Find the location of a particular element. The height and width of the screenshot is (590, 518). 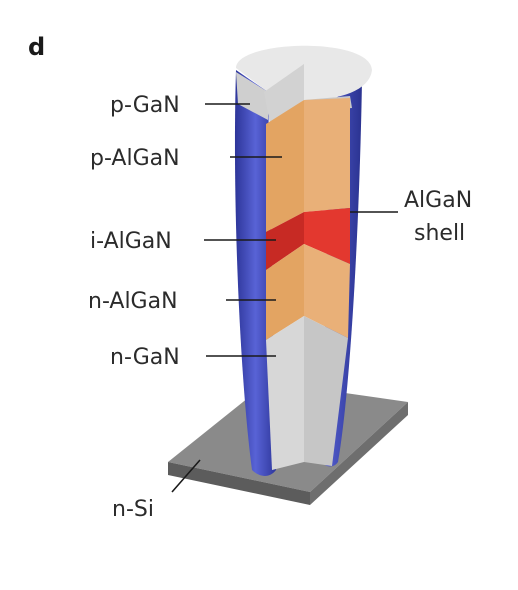

label-n-gan: n-GaN is located at coordinates (145, 357).